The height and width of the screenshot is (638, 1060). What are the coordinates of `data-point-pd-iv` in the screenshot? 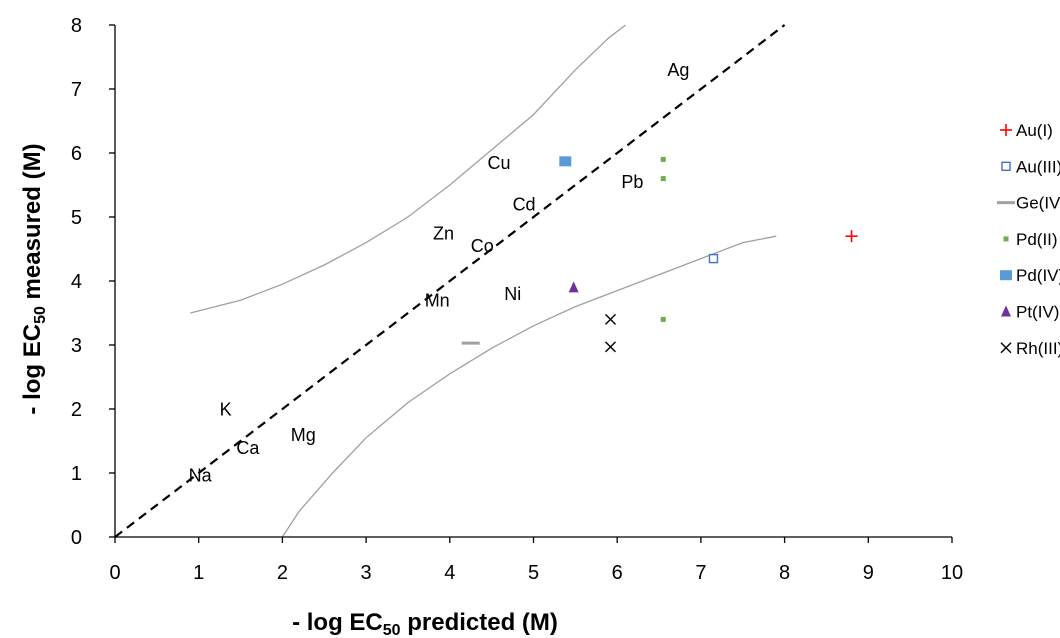 It's located at (565, 161).